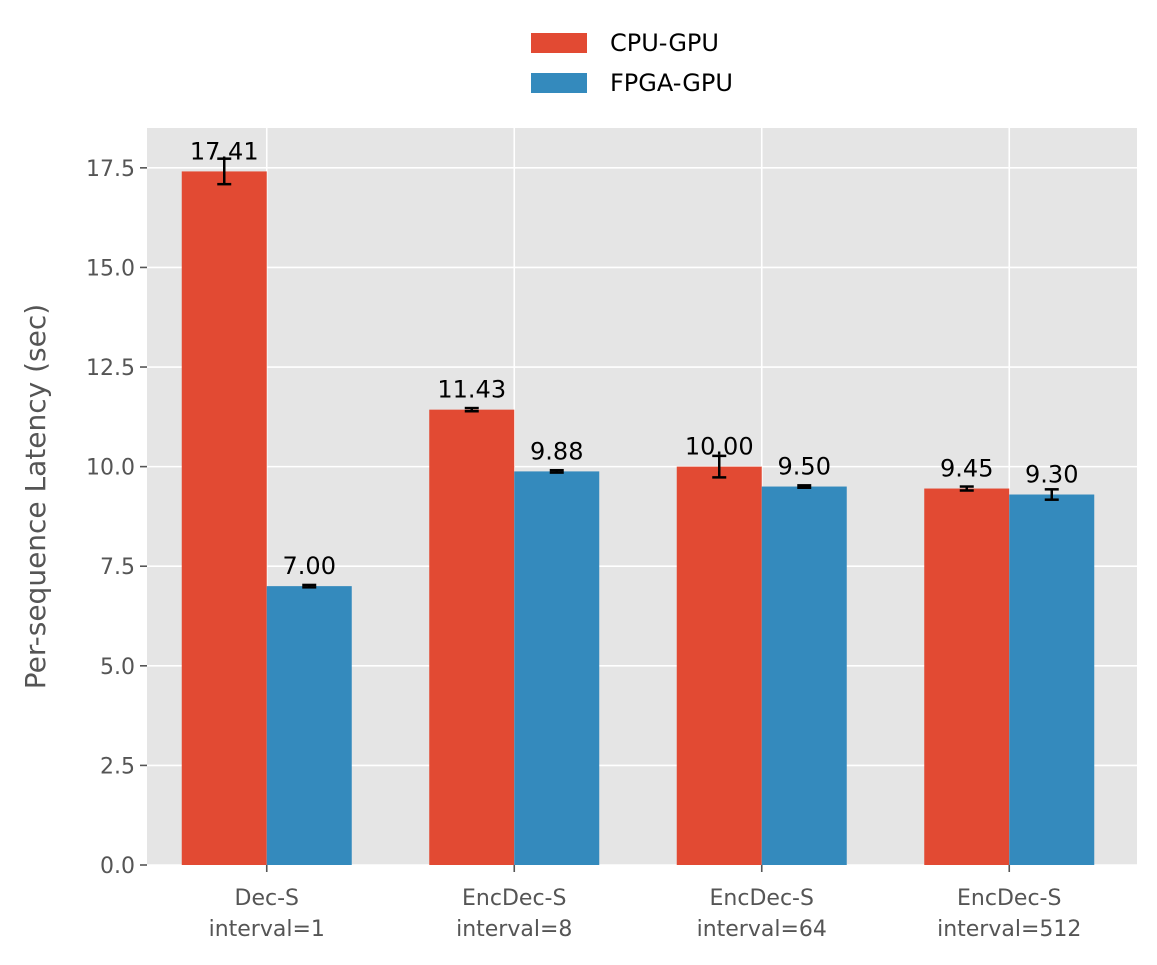 Image resolution: width=1157 pixels, height=965 pixels. What do you see at coordinates (1051, 475) in the screenshot?
I see `data-label: 9.30` at bounding box center [1051, 475].